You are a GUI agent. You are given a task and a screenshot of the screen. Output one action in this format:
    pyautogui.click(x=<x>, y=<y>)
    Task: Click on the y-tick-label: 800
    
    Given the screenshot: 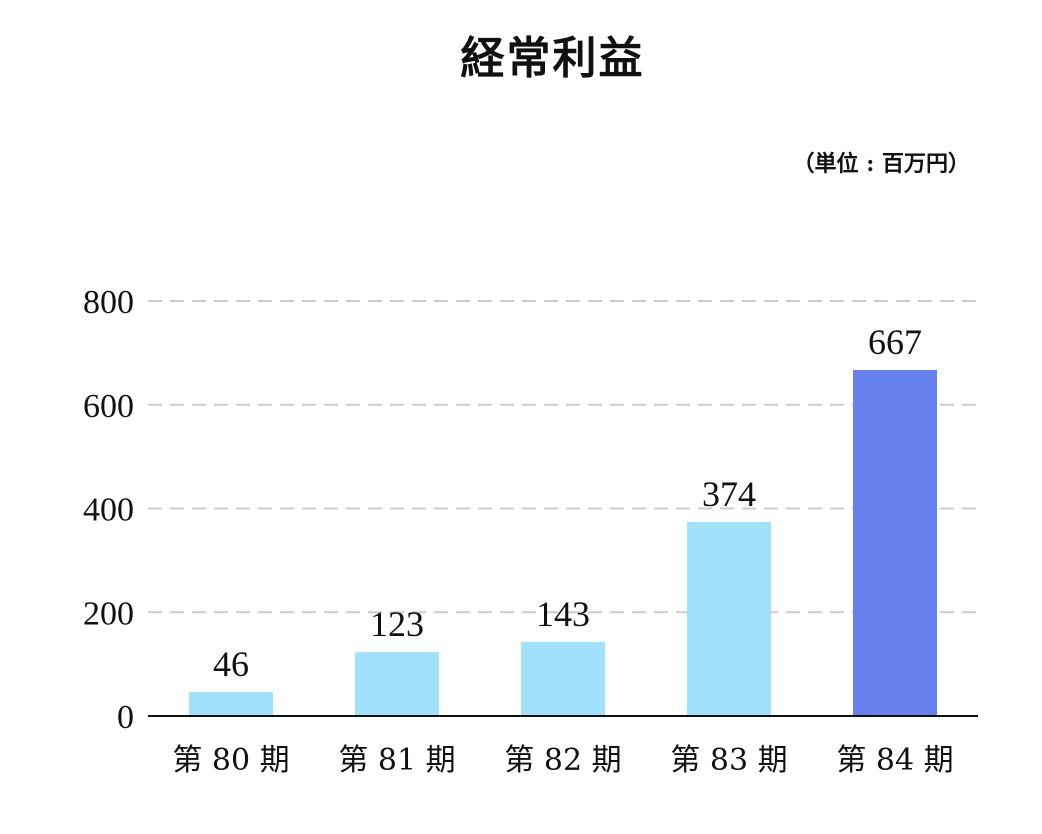 What is the action you would take?
    pyautogui.click(x=108, y=302)
    